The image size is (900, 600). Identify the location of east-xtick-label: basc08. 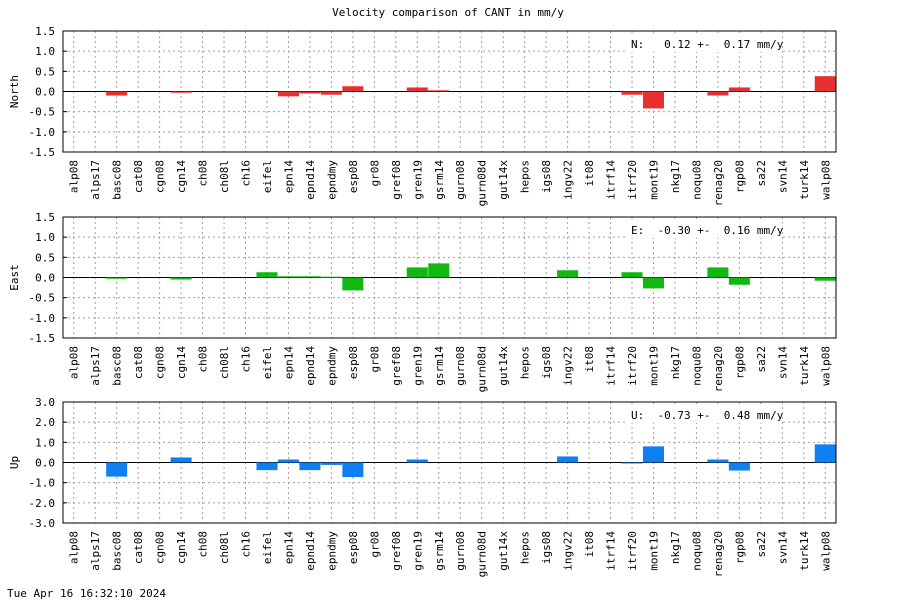
(117, 366).